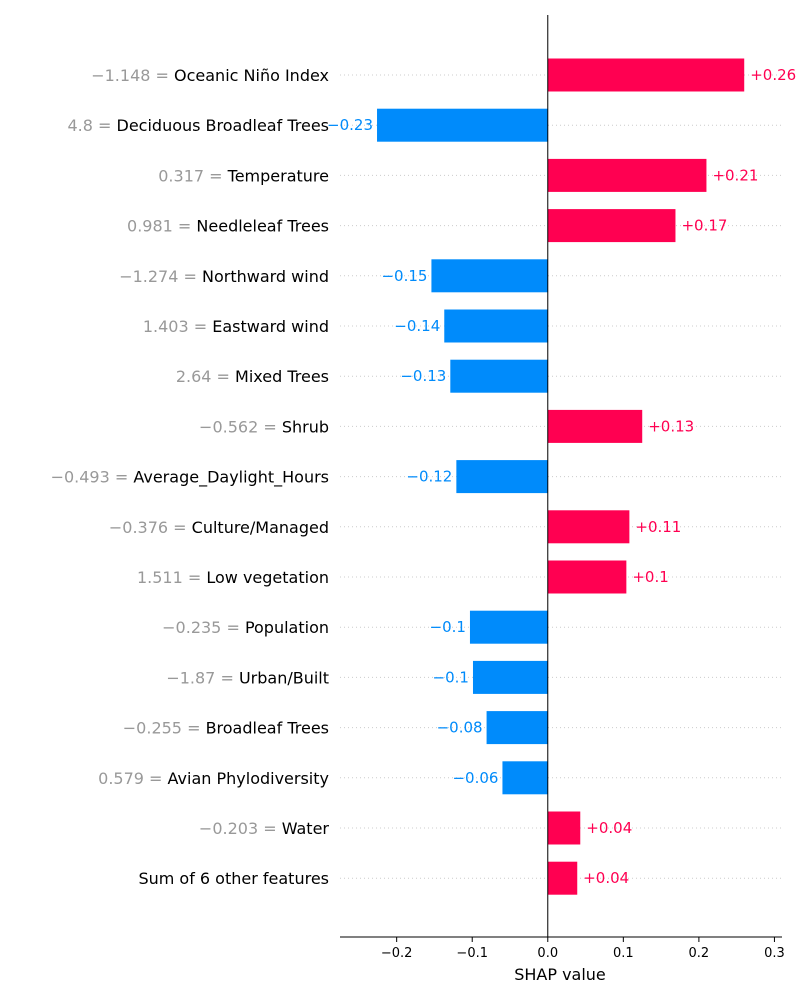 The image size is (800, 1000). Describe the element at coordinates (547, 953) in the screenshot. I see `x-tick-label: 0.0` at that location.